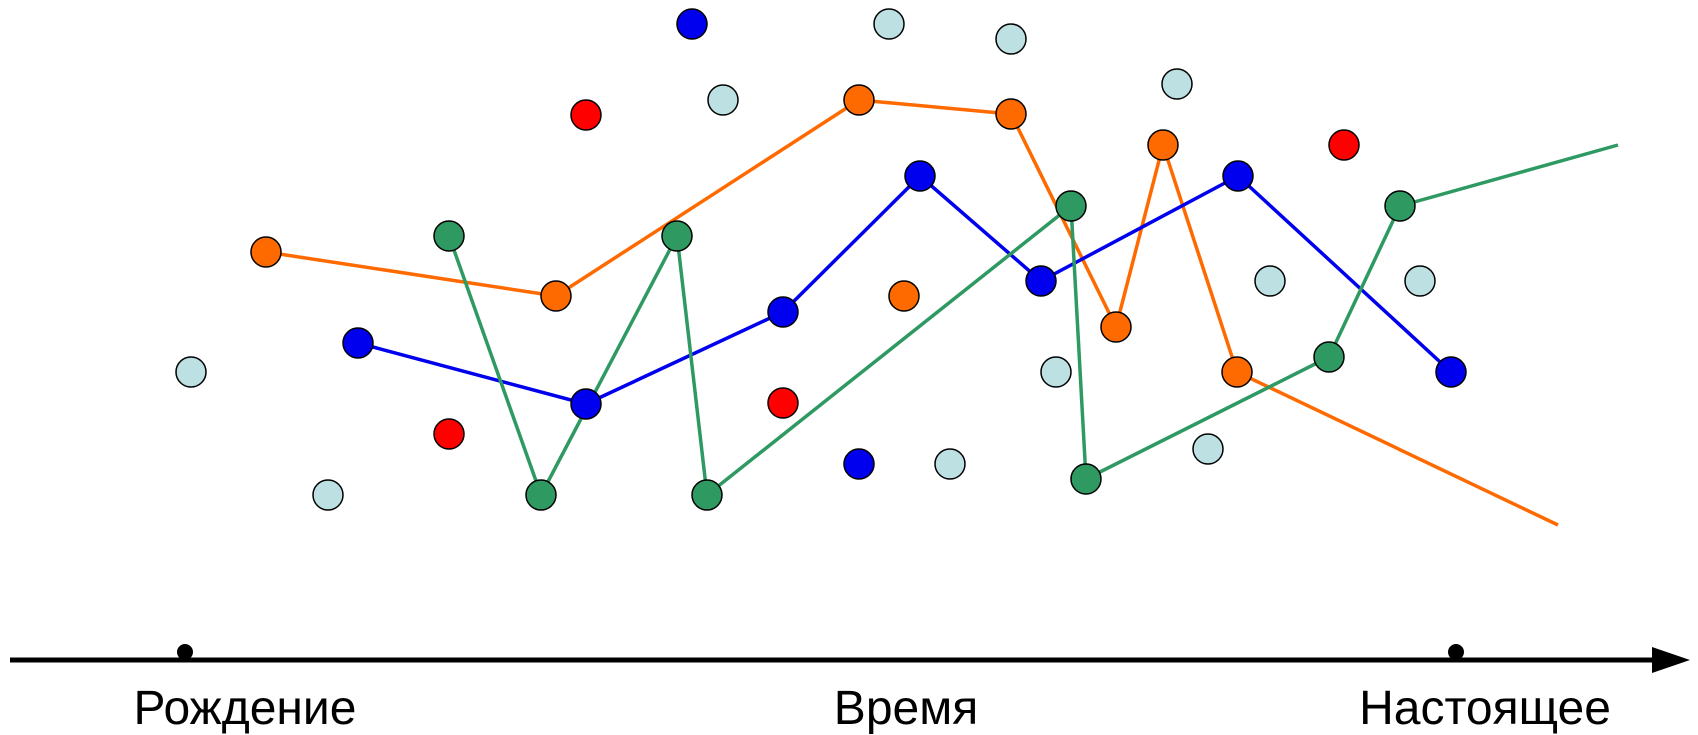 This screenshot has width=1698, height=735. What do you see at coordinates (185, 652) in the screenshot?
I see `birth-marker` at bounding box center [185, 652].